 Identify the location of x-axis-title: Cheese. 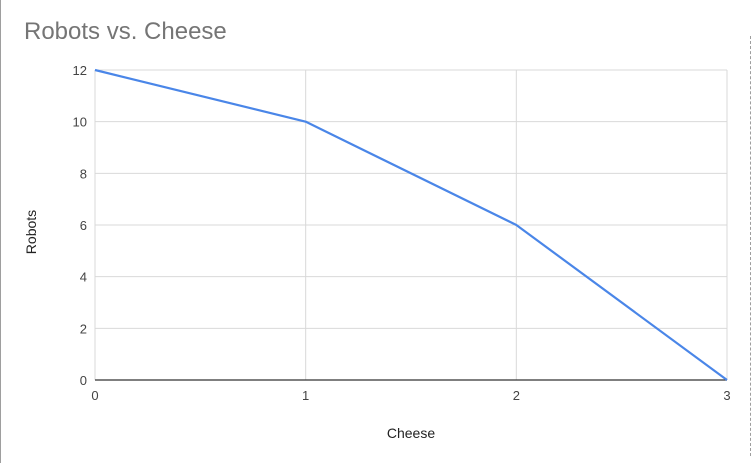
(411, 433).